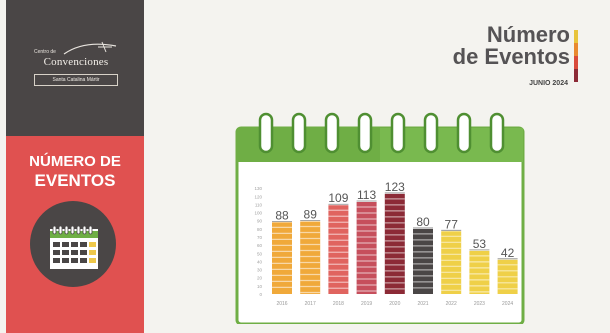  What do you see at coordinates (260, 286) in the screenshot?
I see `y-tick-label: 10` at bounding box center [260, 286].